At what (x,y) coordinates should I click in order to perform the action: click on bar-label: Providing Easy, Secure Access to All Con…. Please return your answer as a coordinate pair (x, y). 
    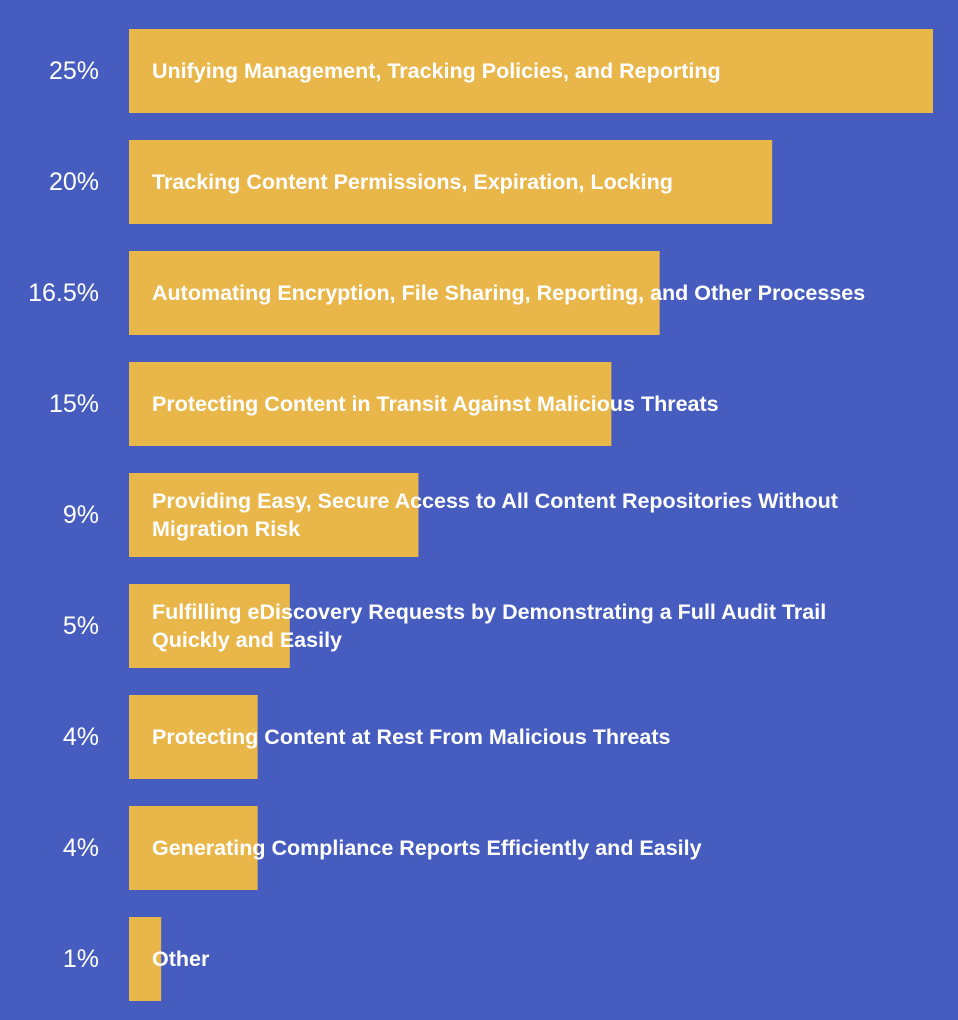
    Looking at the image, I should click on (495, 501).